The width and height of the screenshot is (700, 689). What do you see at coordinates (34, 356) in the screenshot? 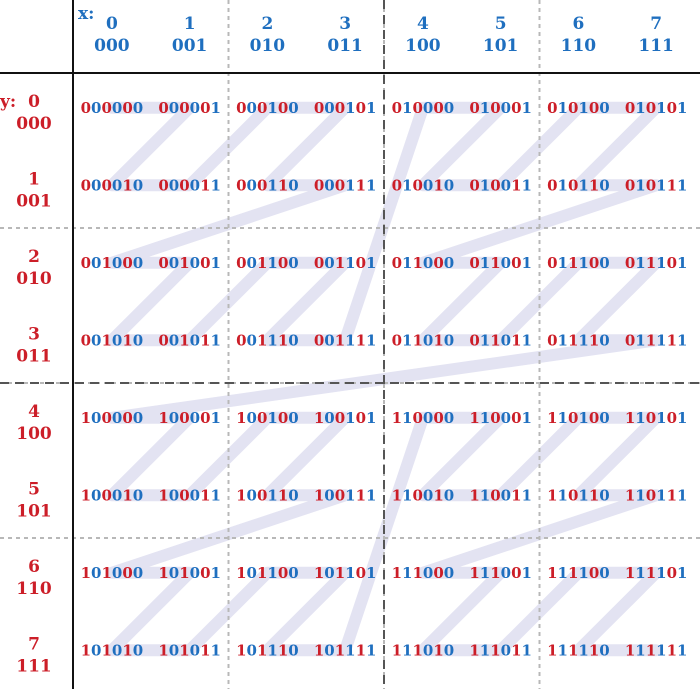
I see `row-binary: 011` at bounding box center [34, 356].